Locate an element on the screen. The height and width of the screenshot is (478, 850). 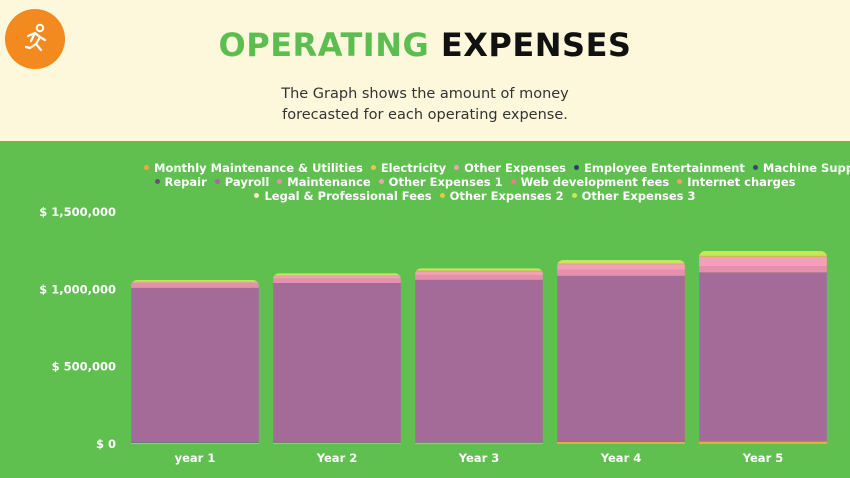
legend-label: Internet charges is located at coordinates (741, 182).